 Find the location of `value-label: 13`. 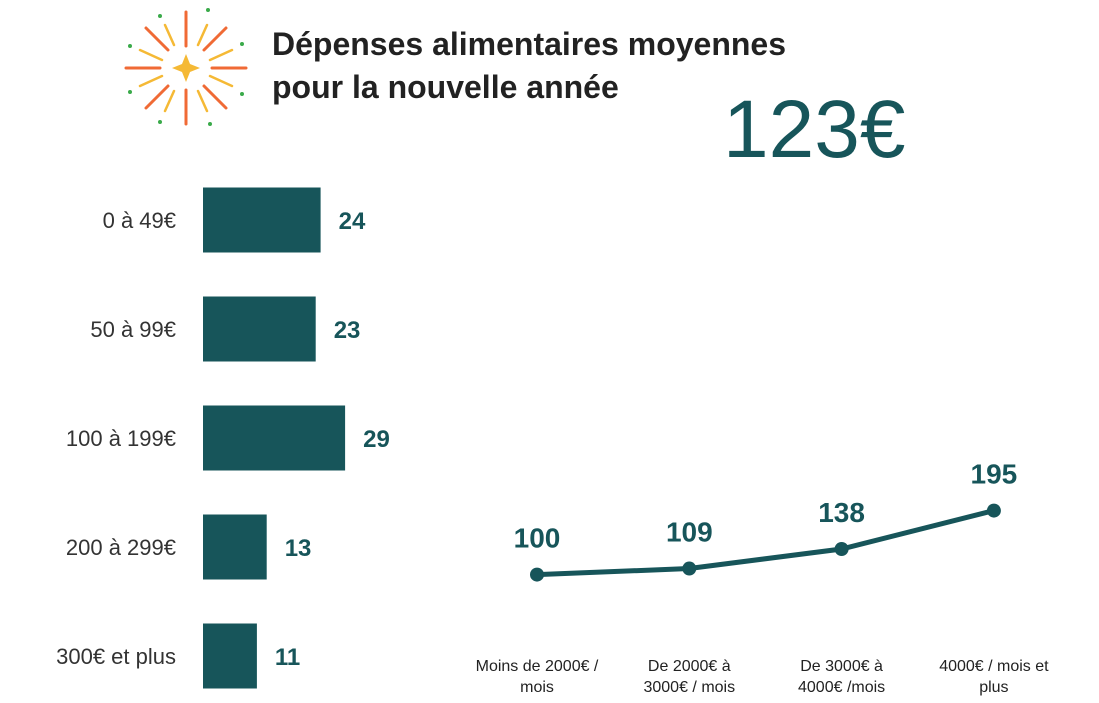

value-label: 13 is located at coordinates (298, 548).